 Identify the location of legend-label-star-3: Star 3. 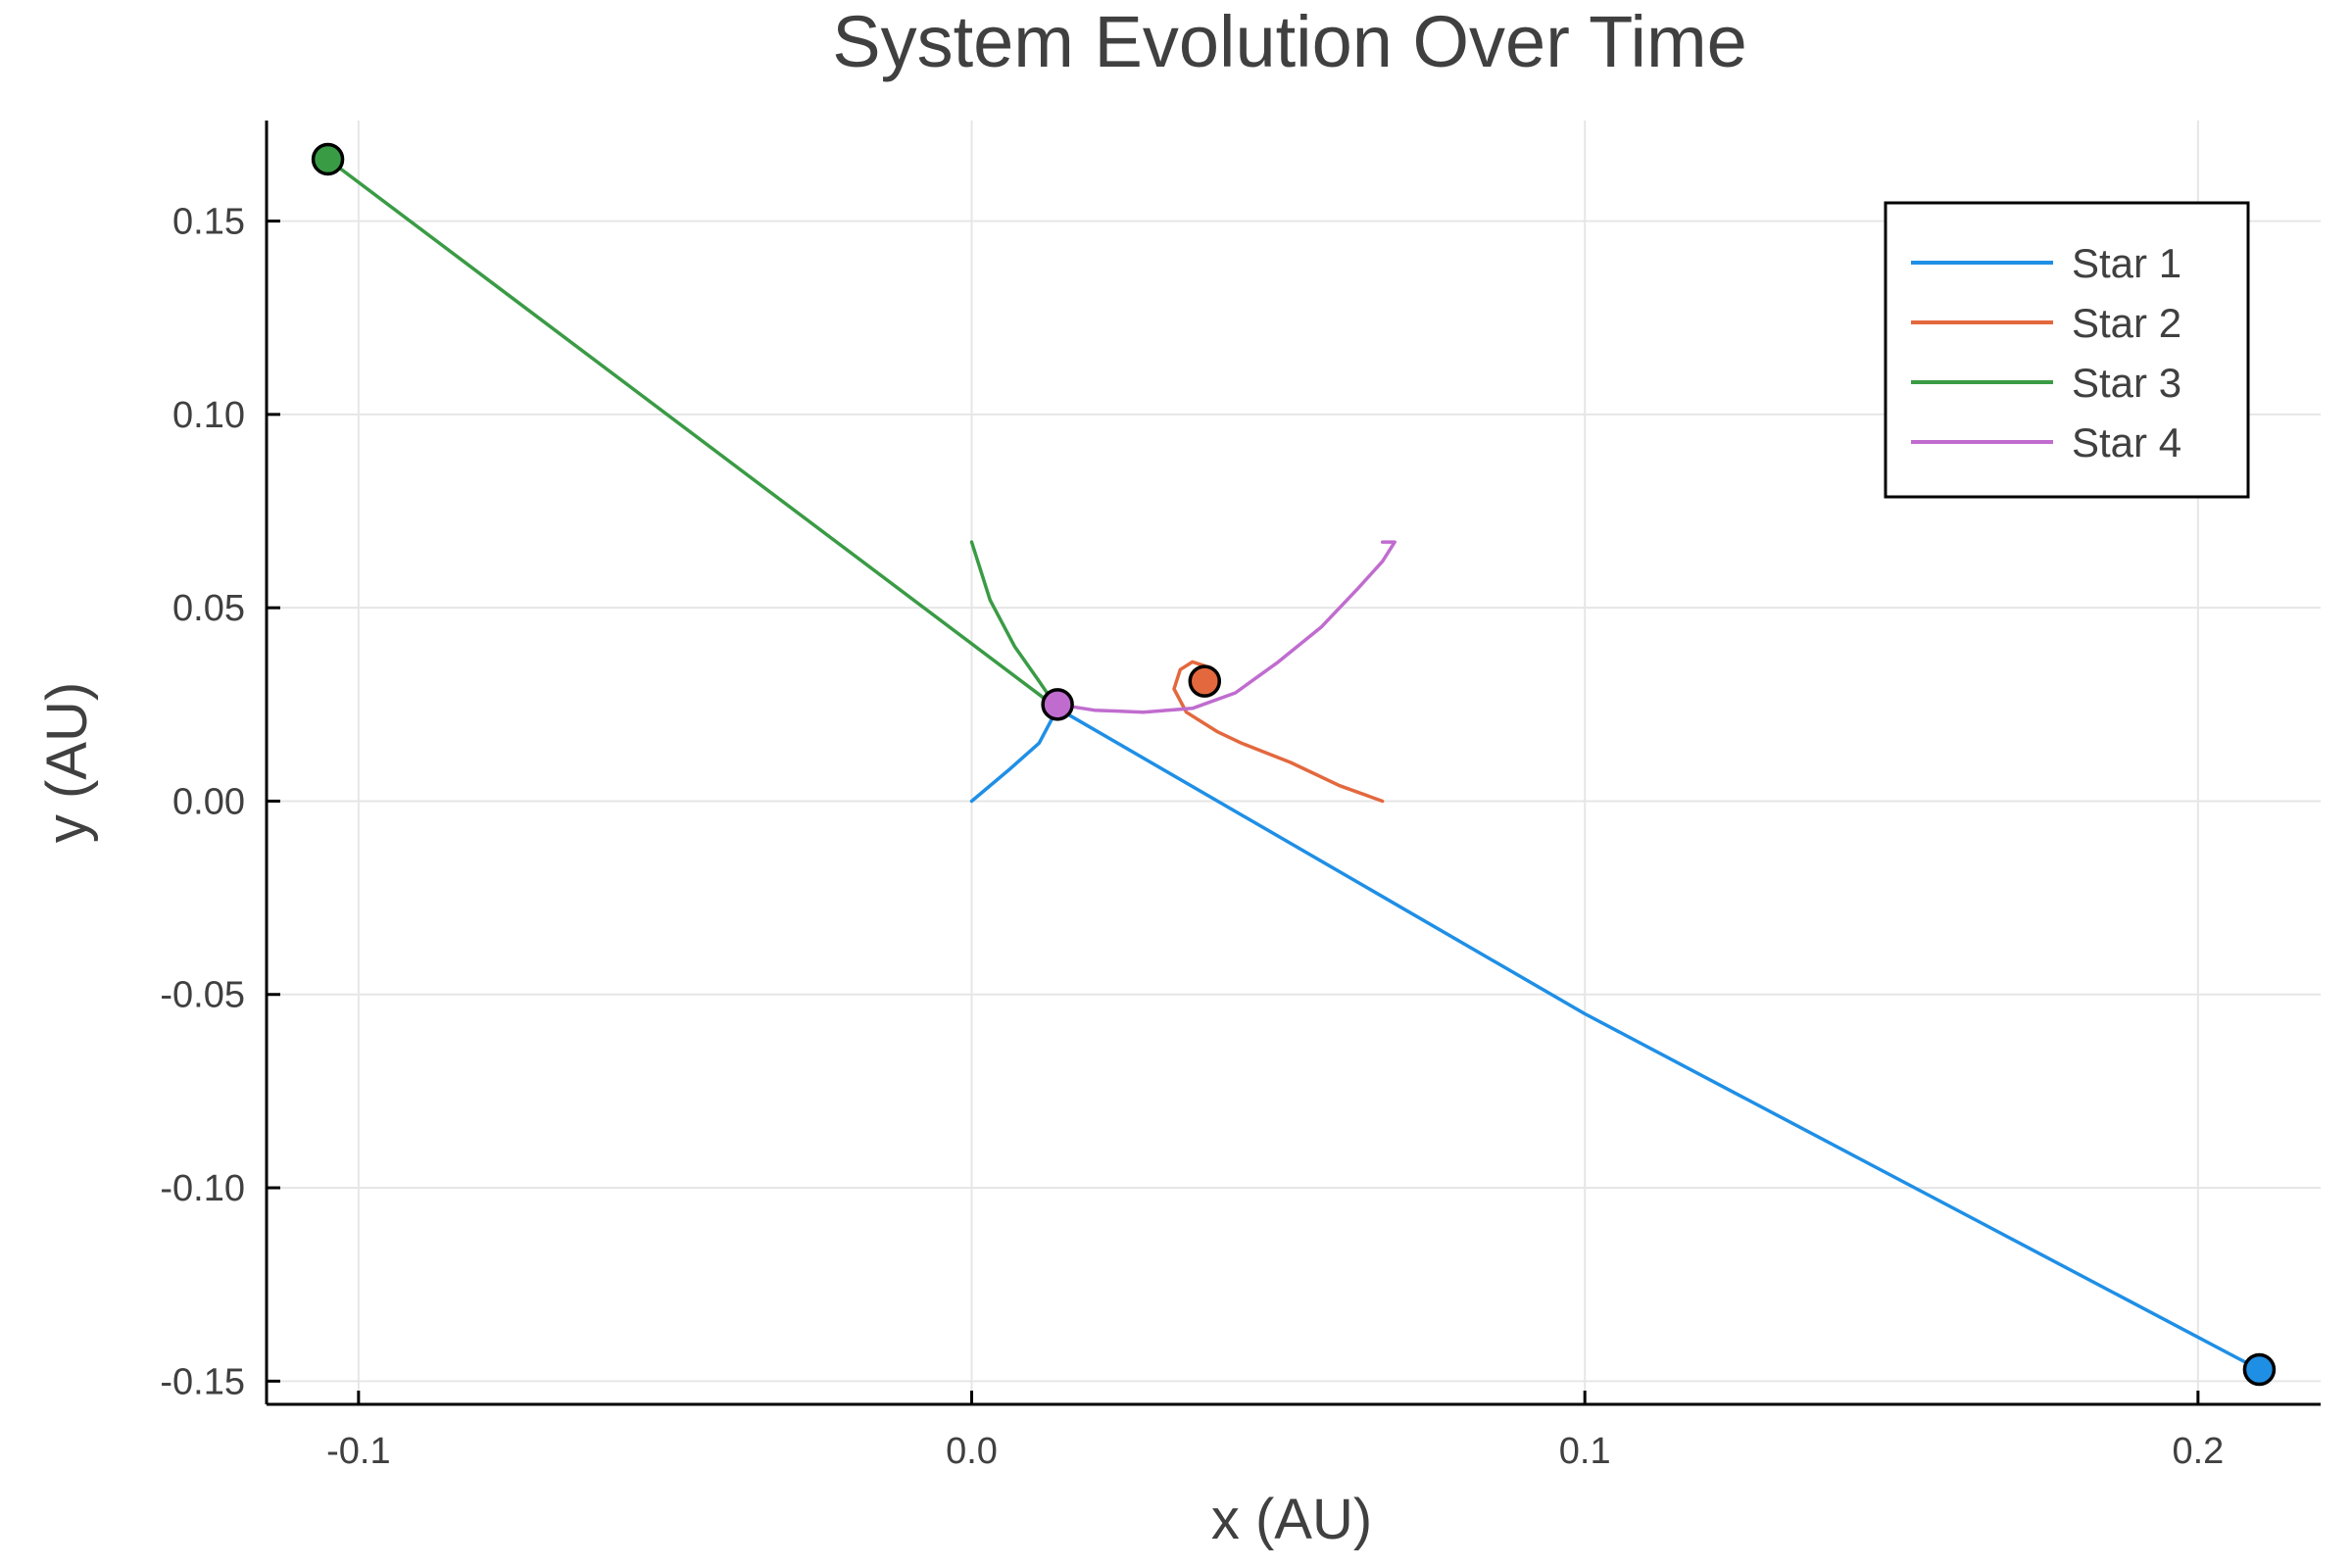
(2126, 383).